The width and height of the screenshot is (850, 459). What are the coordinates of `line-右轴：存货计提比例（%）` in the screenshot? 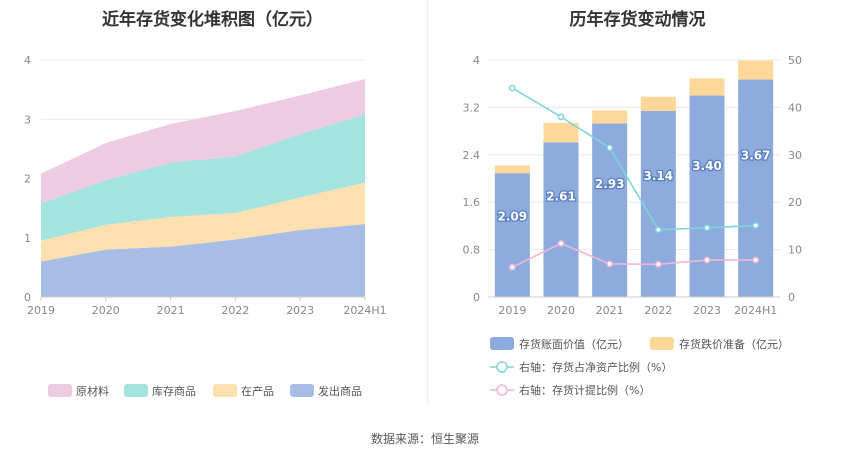 It's located at (633, 255).